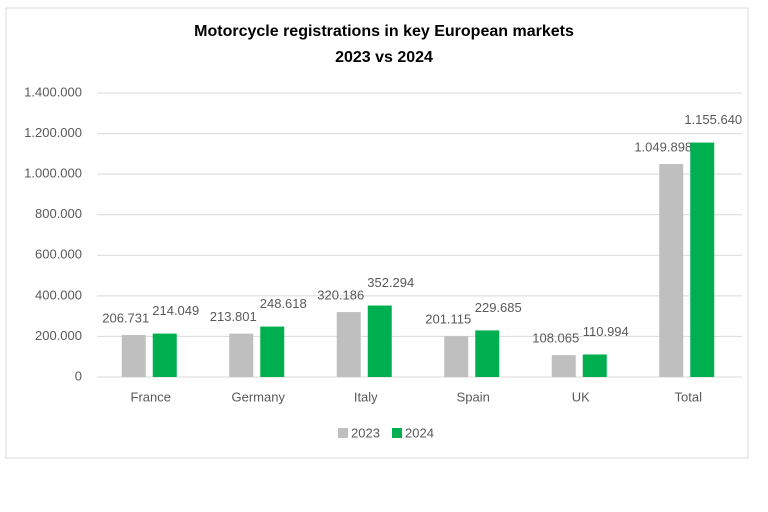  What do you see at coordinates (713, 119) in the screenshot?
I see `data-label: 1.155.640` at bounding box center [713, 119].